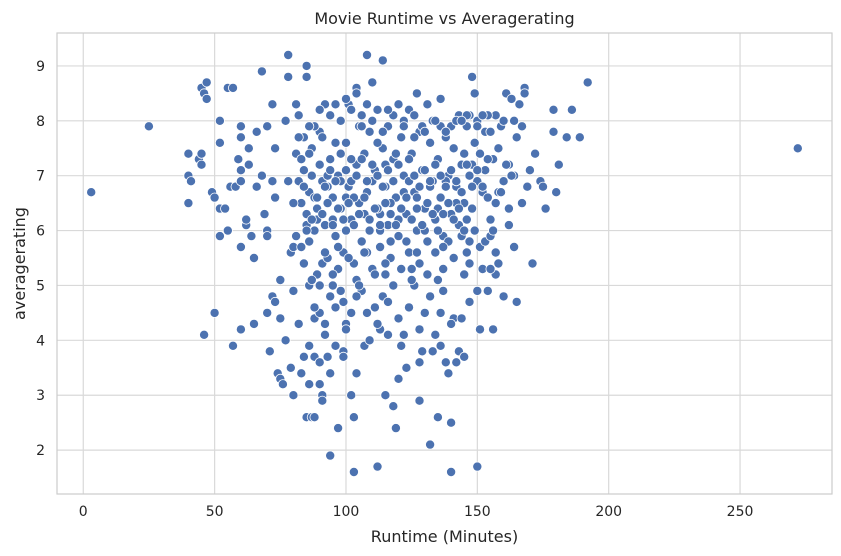 The height and width of the screenshot is (556, 841). I want to click on y-tick-label: 9, so click(40, 67).